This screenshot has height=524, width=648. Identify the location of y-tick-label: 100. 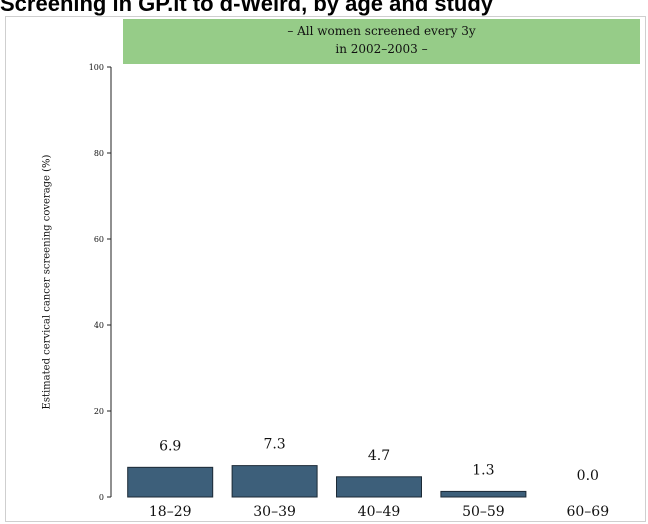
(96, 67).